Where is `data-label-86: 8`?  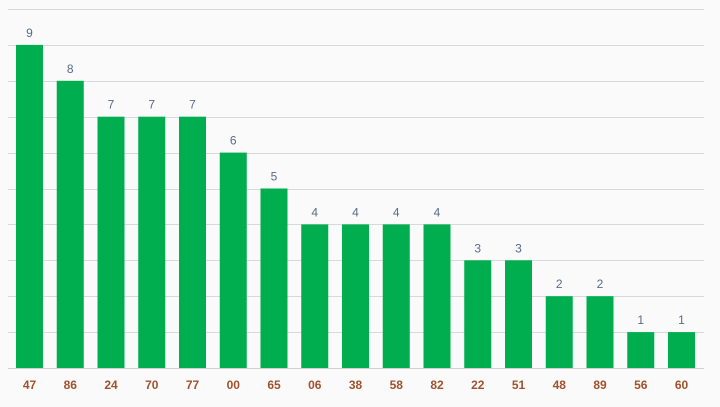
data-label-86: 8 is located at coordinates (70, 69).